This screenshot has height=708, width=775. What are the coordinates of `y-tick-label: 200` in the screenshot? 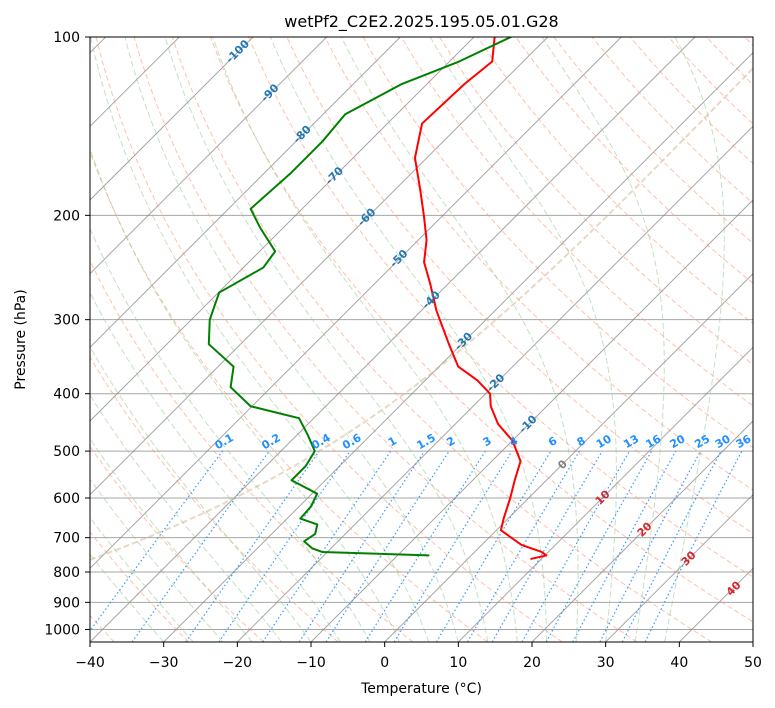 It's located at (66, 216).